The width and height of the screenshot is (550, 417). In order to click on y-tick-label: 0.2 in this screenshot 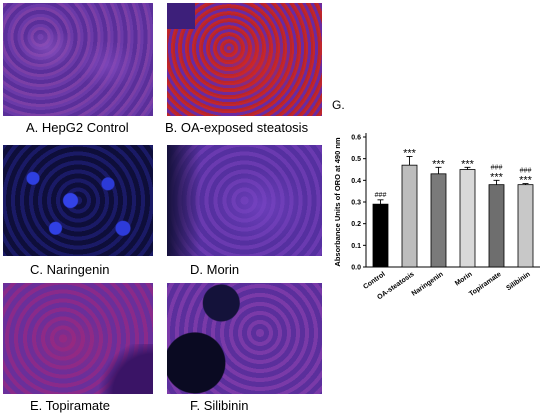, I will do `click(356, 224)`.